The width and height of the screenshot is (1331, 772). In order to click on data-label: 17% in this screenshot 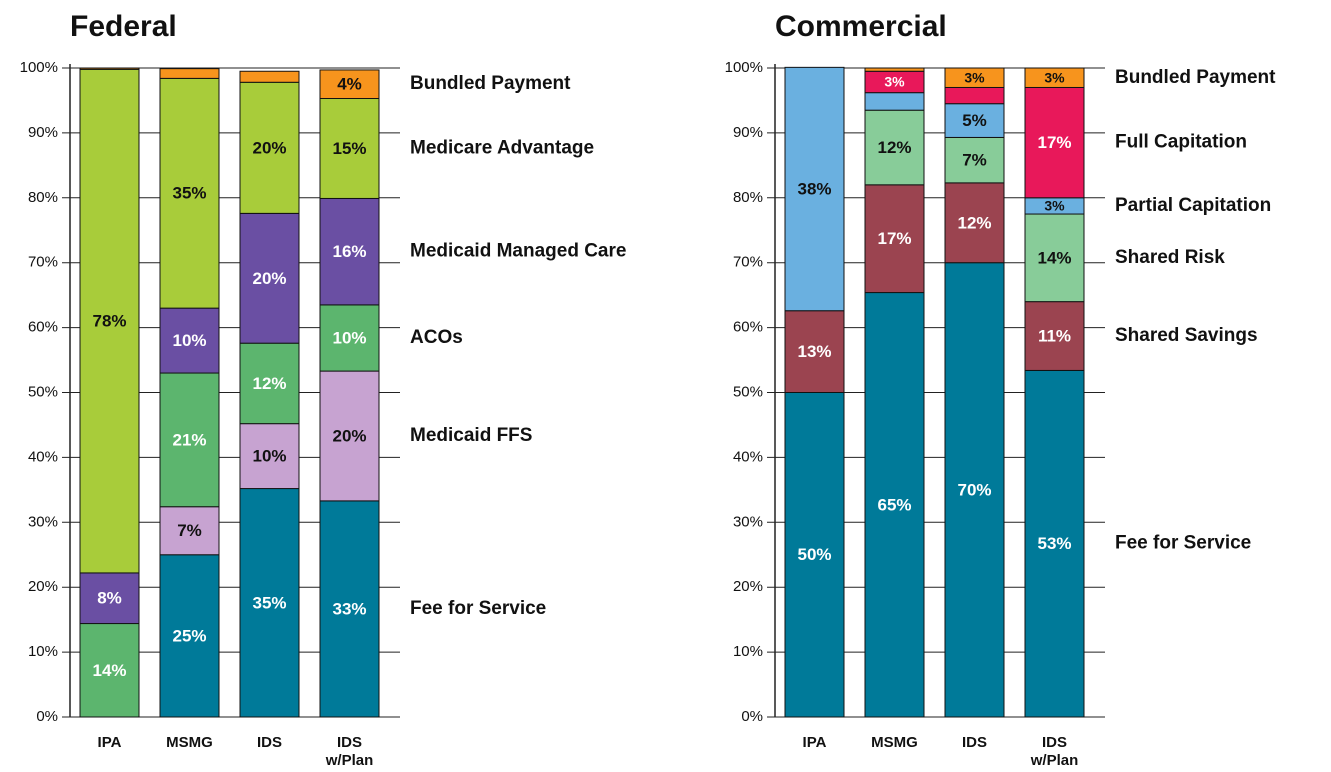, I will do `click(894, 238)`.